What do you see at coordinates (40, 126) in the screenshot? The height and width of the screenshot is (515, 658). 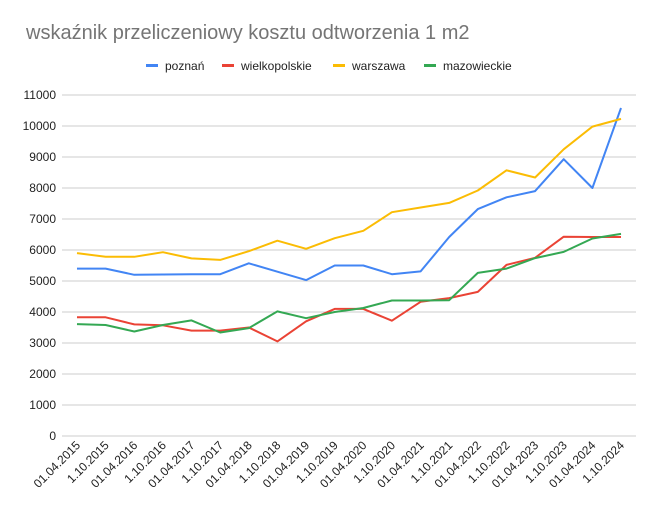 I see `y-tick-label: 10000` at bounding box center [40, 126].